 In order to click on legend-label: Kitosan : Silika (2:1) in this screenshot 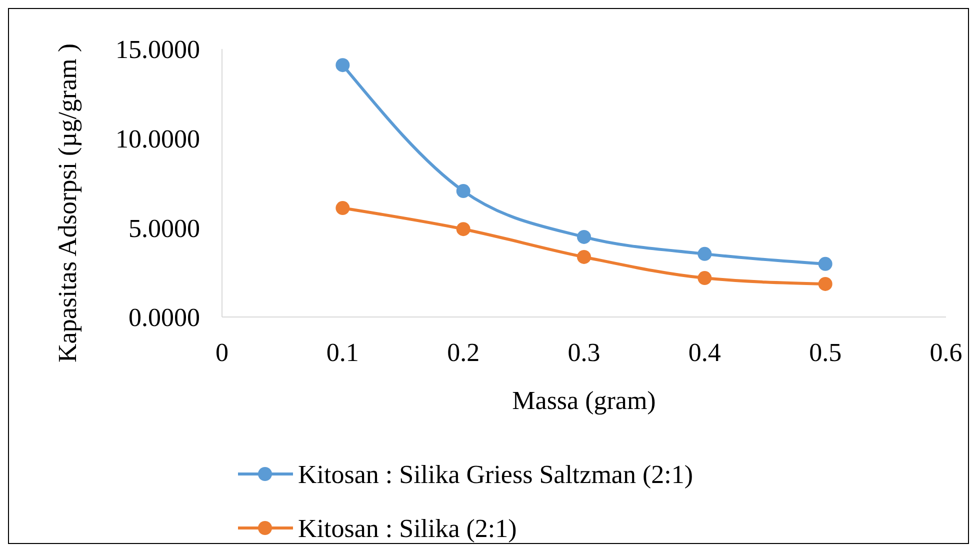, I will do `click(407, 529)`.